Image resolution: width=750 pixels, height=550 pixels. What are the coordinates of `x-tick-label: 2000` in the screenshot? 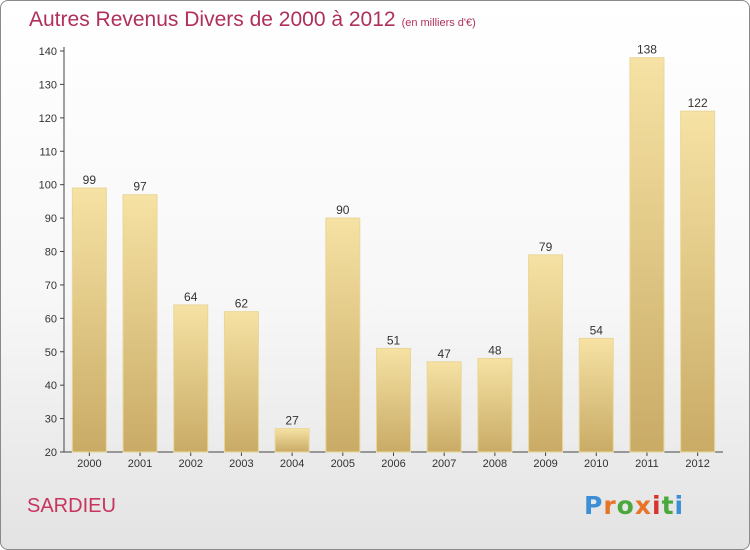 It's located at (89, 464).